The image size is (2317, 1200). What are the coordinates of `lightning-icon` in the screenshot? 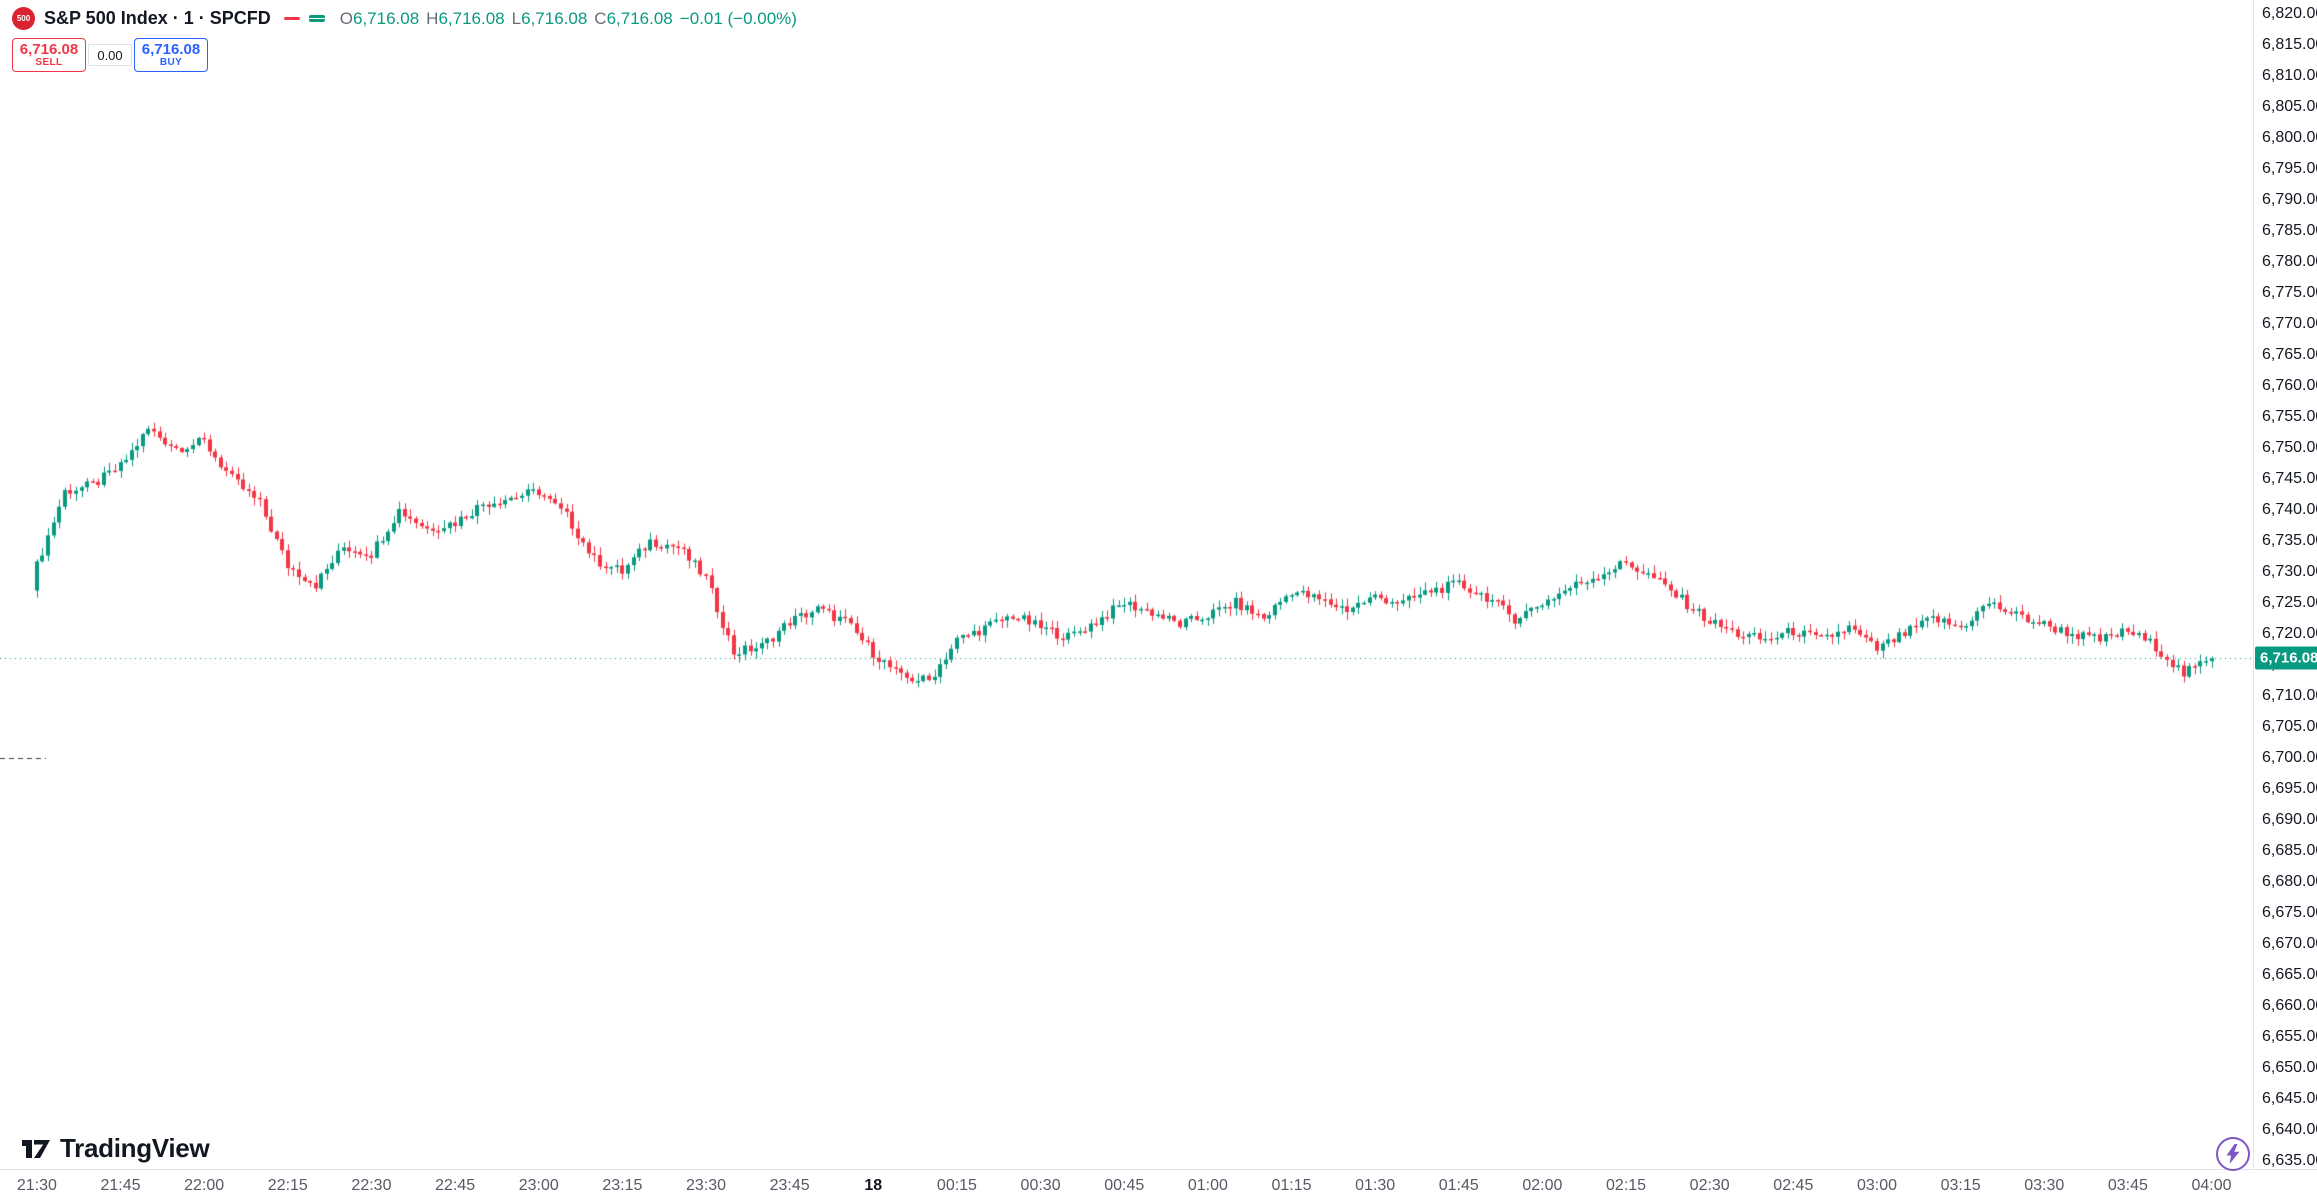 It's located at (2233, 1154).